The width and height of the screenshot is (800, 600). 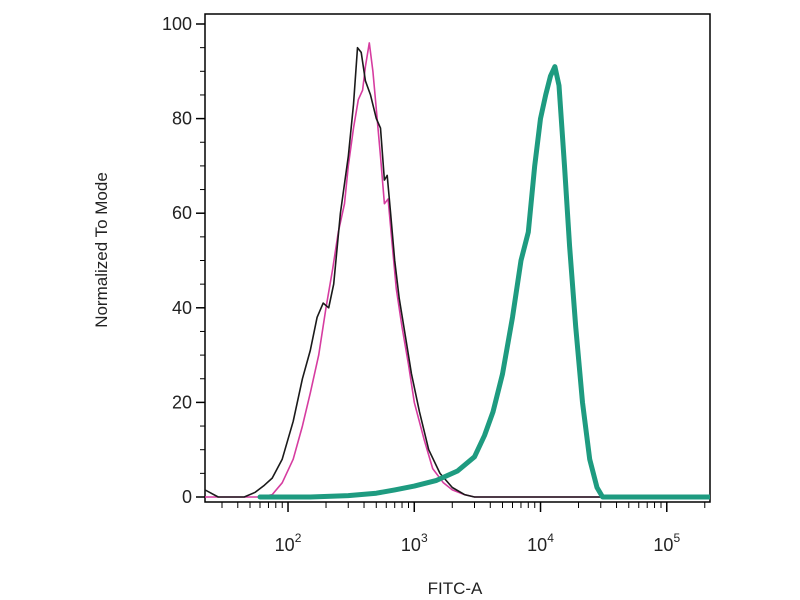 I want to click on y-tick-label: 80, so click(x=182, y=119).